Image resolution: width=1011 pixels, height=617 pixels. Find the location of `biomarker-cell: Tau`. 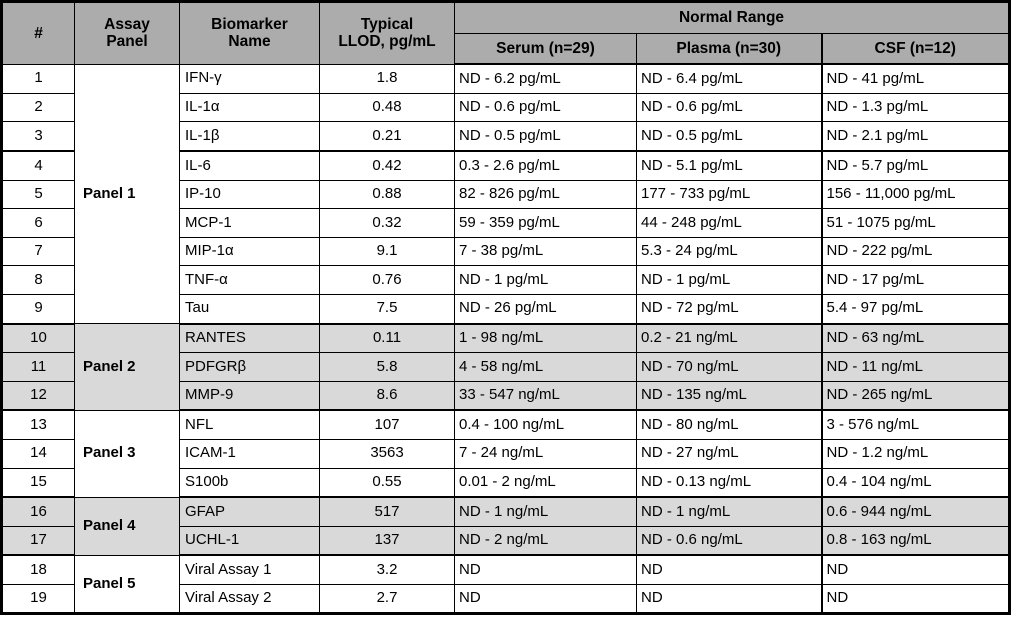

biomarker-cell: Tau is located at coordinates (249, 309).